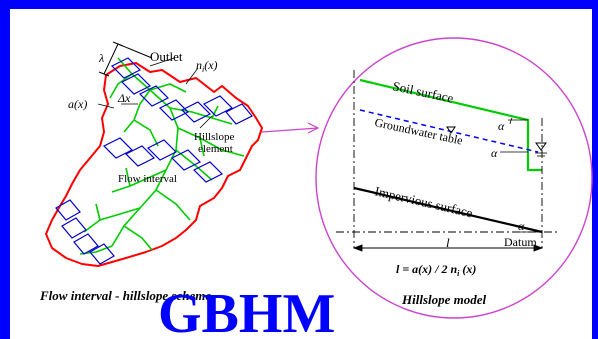 This screenshot has height=339, width=598. Describe the element at coordinates (207, 66) in the screenshot. I see `ni-label: ni(x)` at that location.